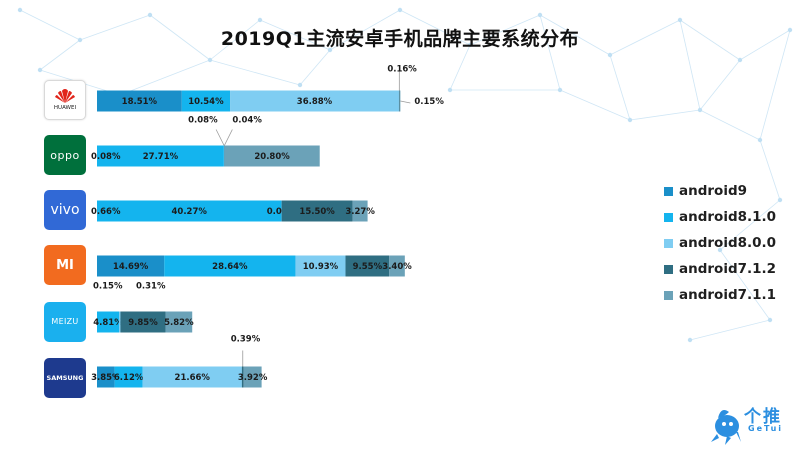 The image size is (800, 450). I want to click on vivo-logo: vivo, so click(65, 210).